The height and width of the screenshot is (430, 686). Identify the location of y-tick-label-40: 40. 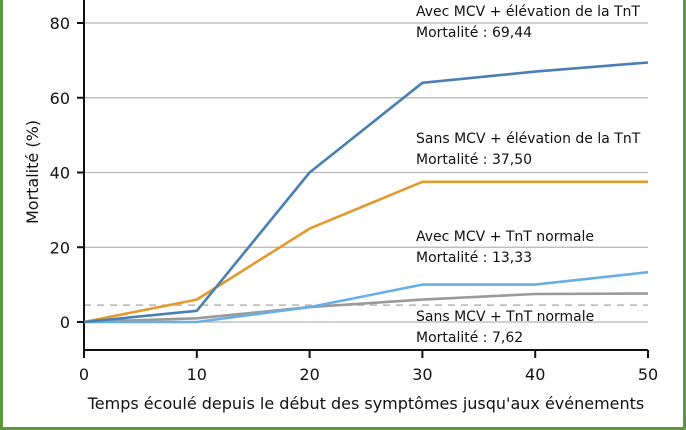
(60, 173).